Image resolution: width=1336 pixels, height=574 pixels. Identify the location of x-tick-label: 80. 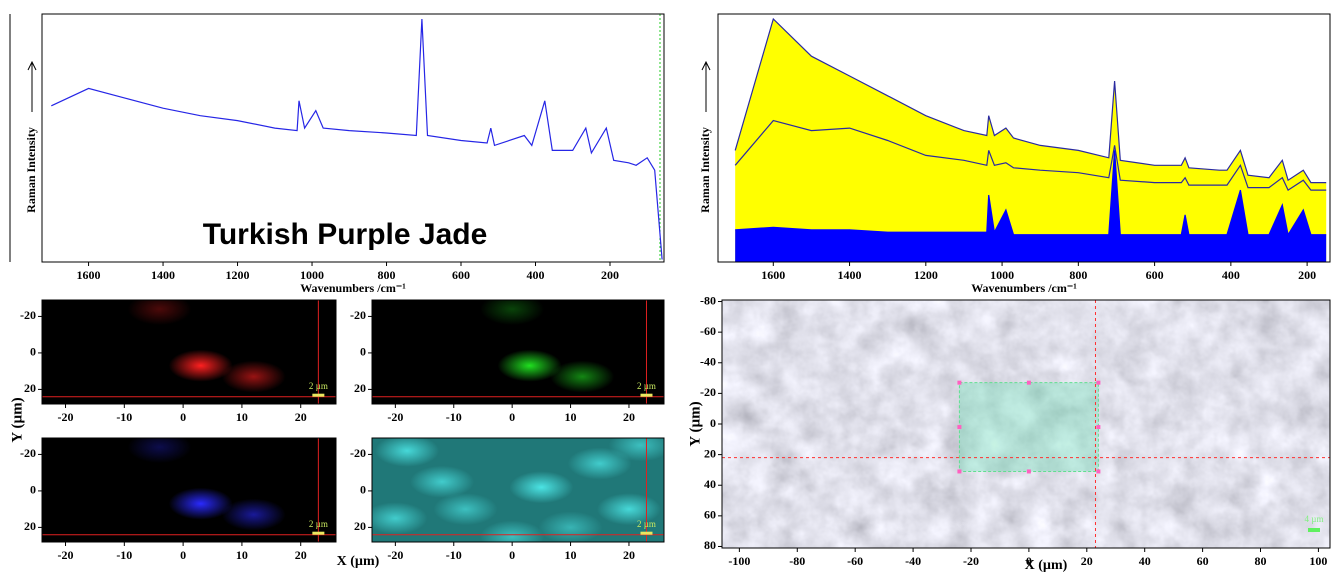
(1261, 561).